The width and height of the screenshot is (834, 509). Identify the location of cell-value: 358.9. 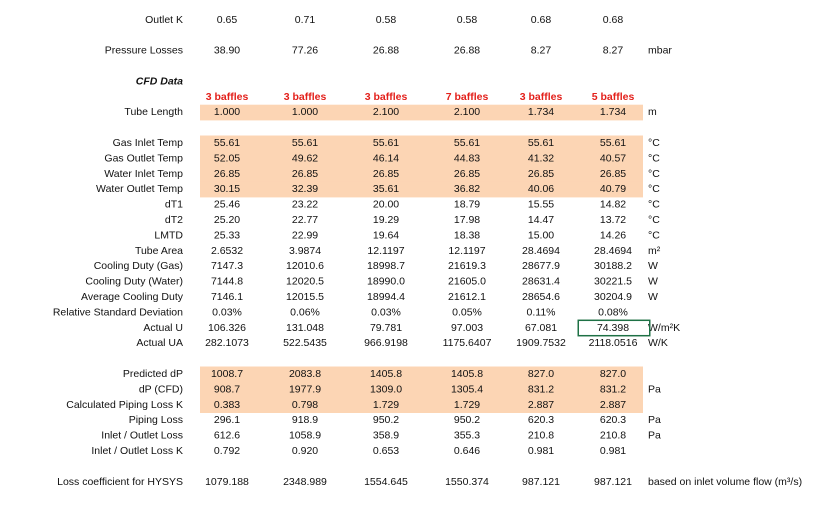
(386, 436).